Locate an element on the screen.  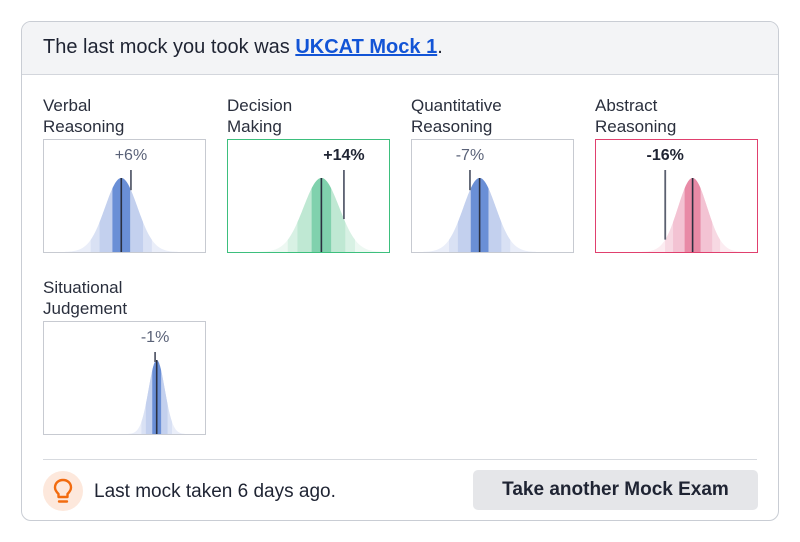
summary-prefix: The last mock you took was is located at coordinates (169, 47).